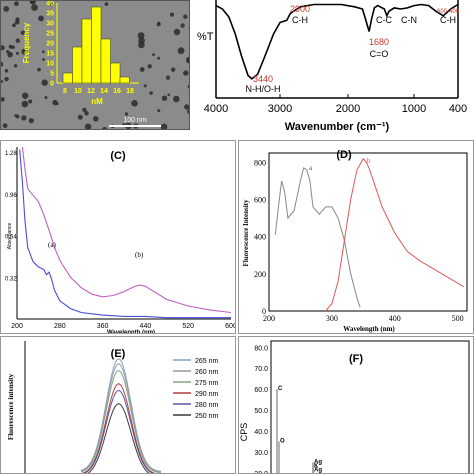  I want to click on hist-x-tick-label: 8, so click(65, 91).